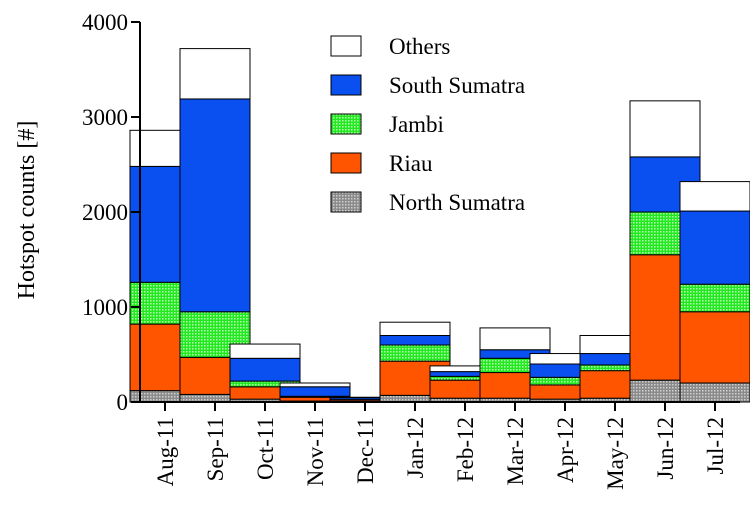 Image resolution: width=750 pixels, height=513 pixels. What do you see at coordinates (465, 449) in the screenshot?
I see `x-tick-label: Feb-12` at bounding box center [465, 449].